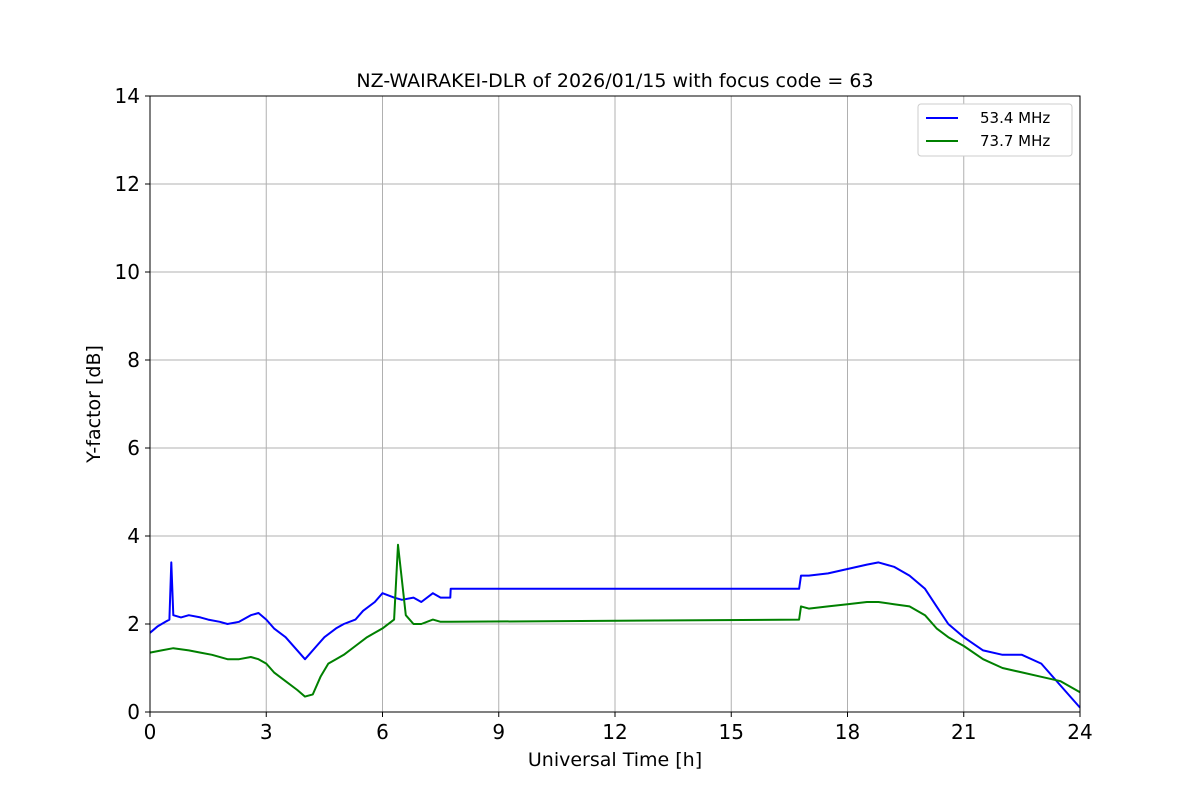  Describe the element at coordinates (847, 732) in the screenshot. I see `x-tick-label: 18` at that location.